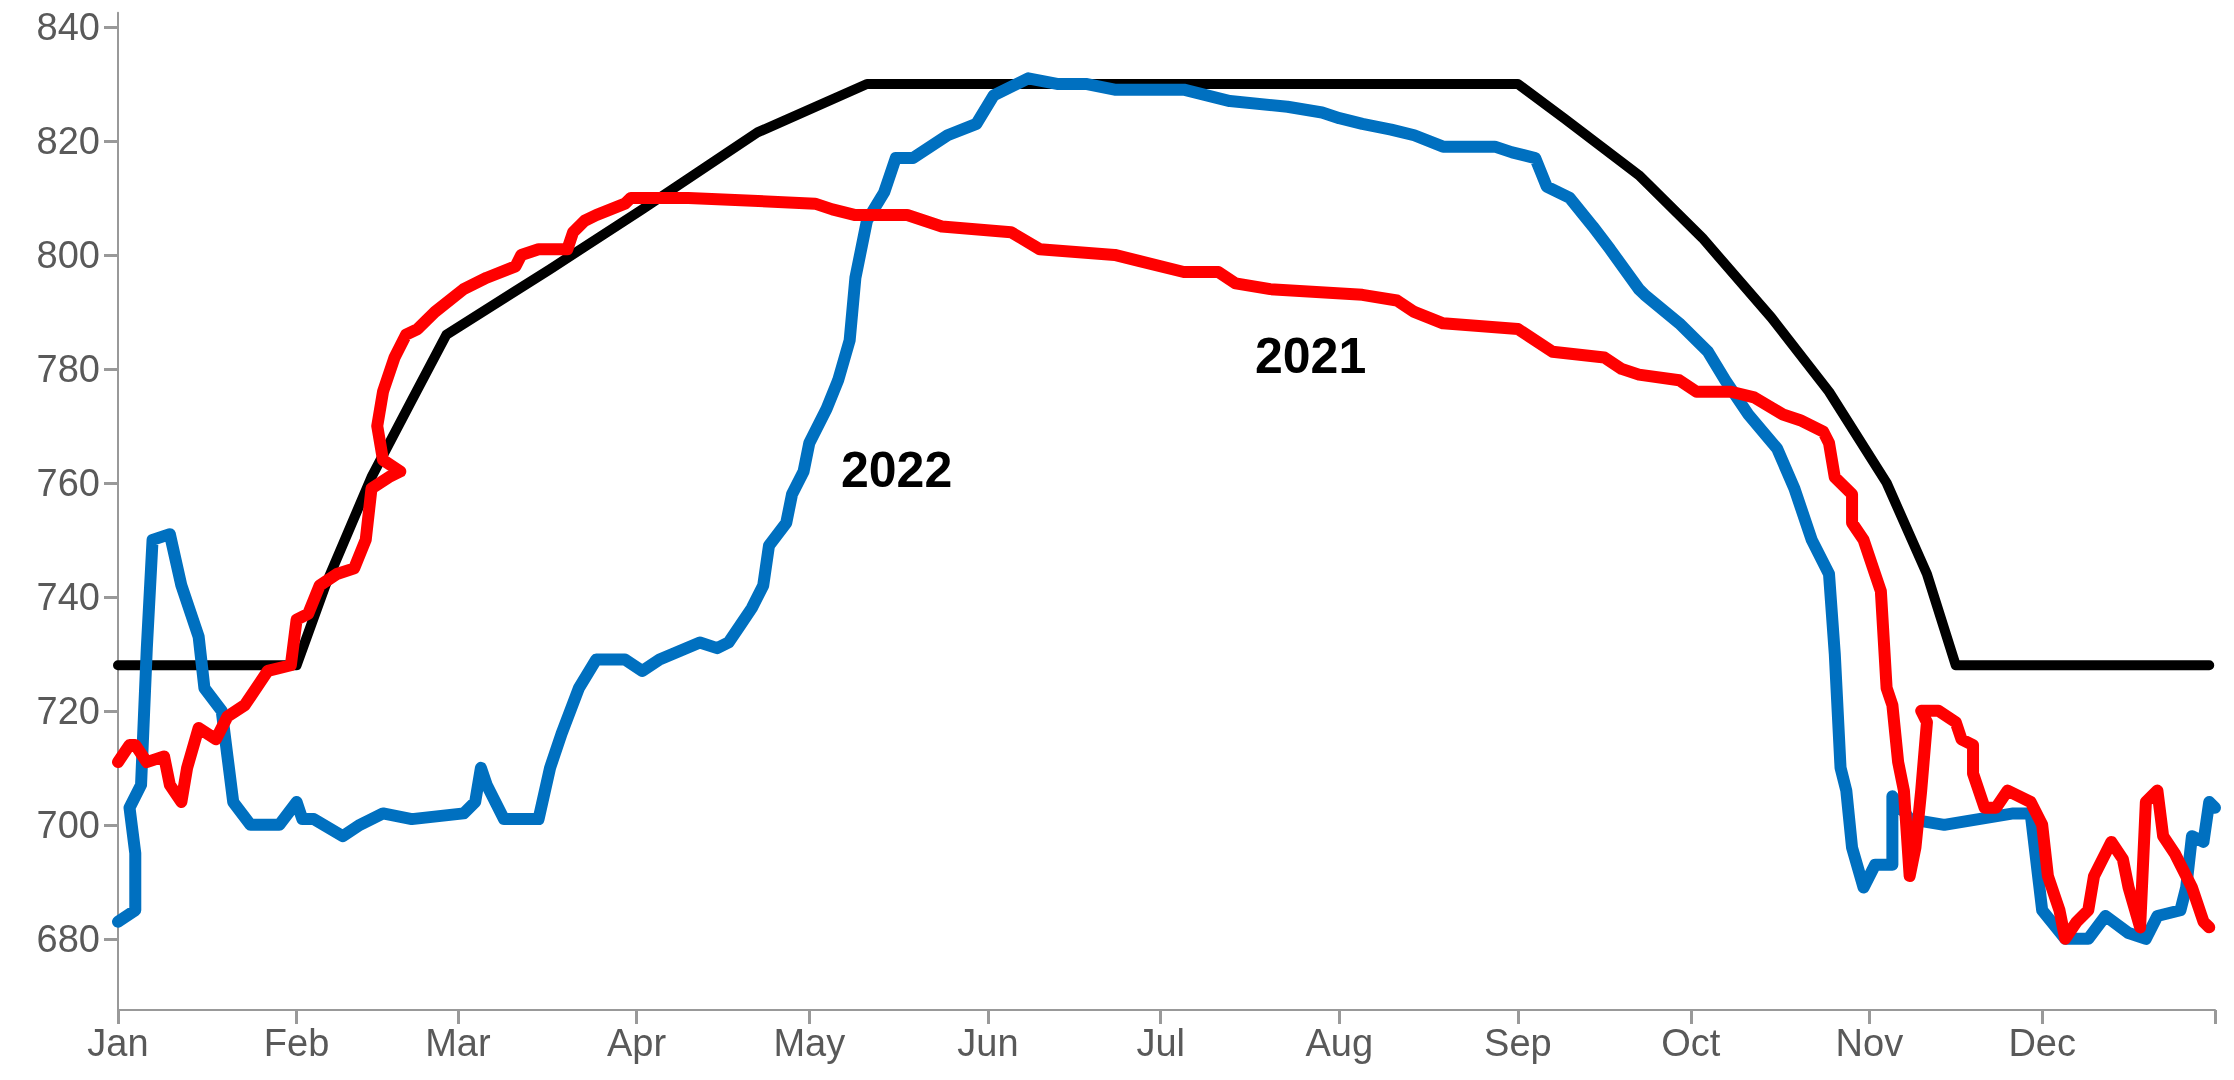 The width and height of the screenshot is (2234, 1080). I want to click on y-tick-label: 680, so click(68, 938).